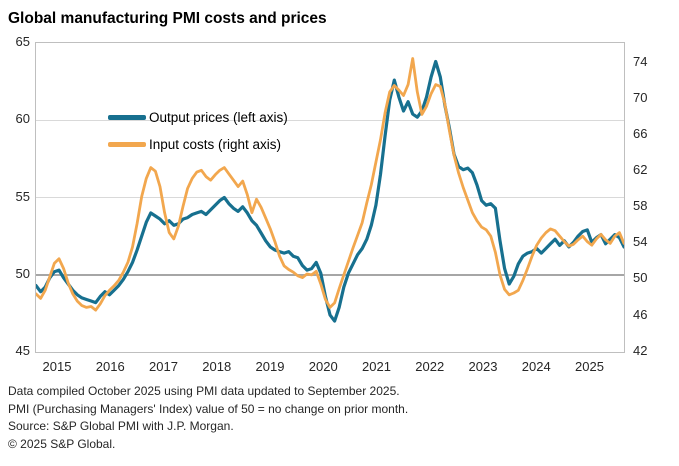  What do you see at coordinates (640, 350) in the screenshot?
I see `right-axis-tick-42: 42` at bounding box center [640, 350].